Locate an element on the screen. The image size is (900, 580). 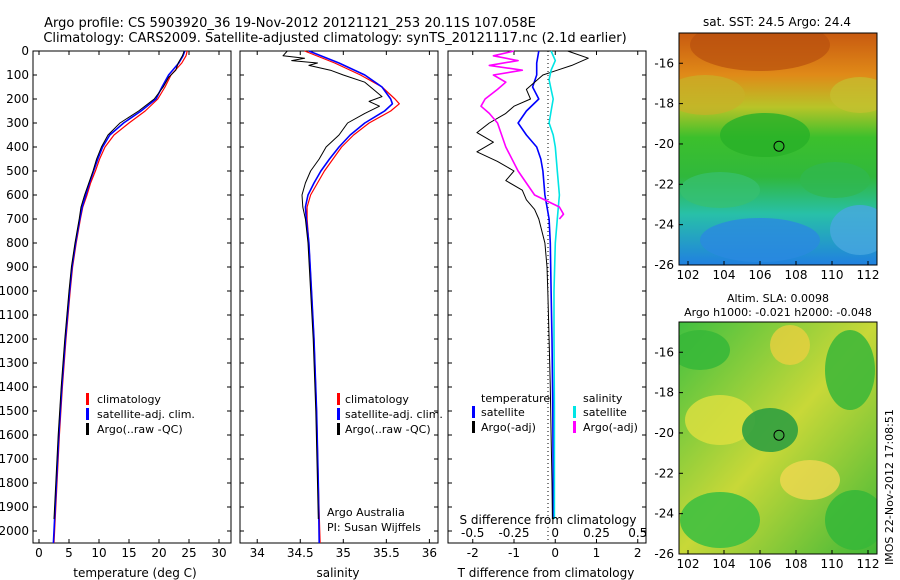
depth-tick-label: 600 is located at coordinates (17, 195).